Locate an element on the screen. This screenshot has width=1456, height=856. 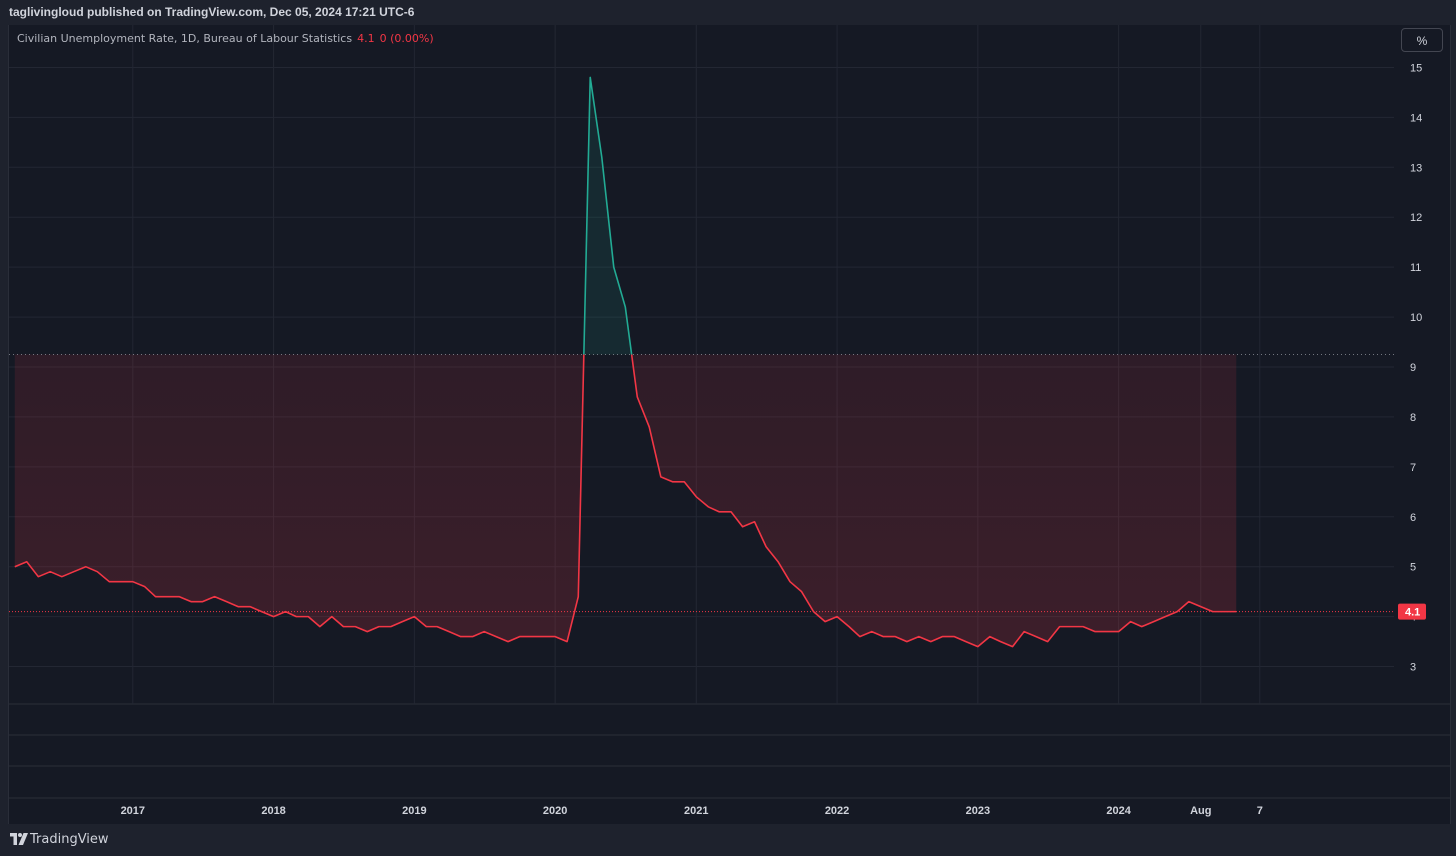
x-tick-label: 2018 is located at coordinates (273, 811).